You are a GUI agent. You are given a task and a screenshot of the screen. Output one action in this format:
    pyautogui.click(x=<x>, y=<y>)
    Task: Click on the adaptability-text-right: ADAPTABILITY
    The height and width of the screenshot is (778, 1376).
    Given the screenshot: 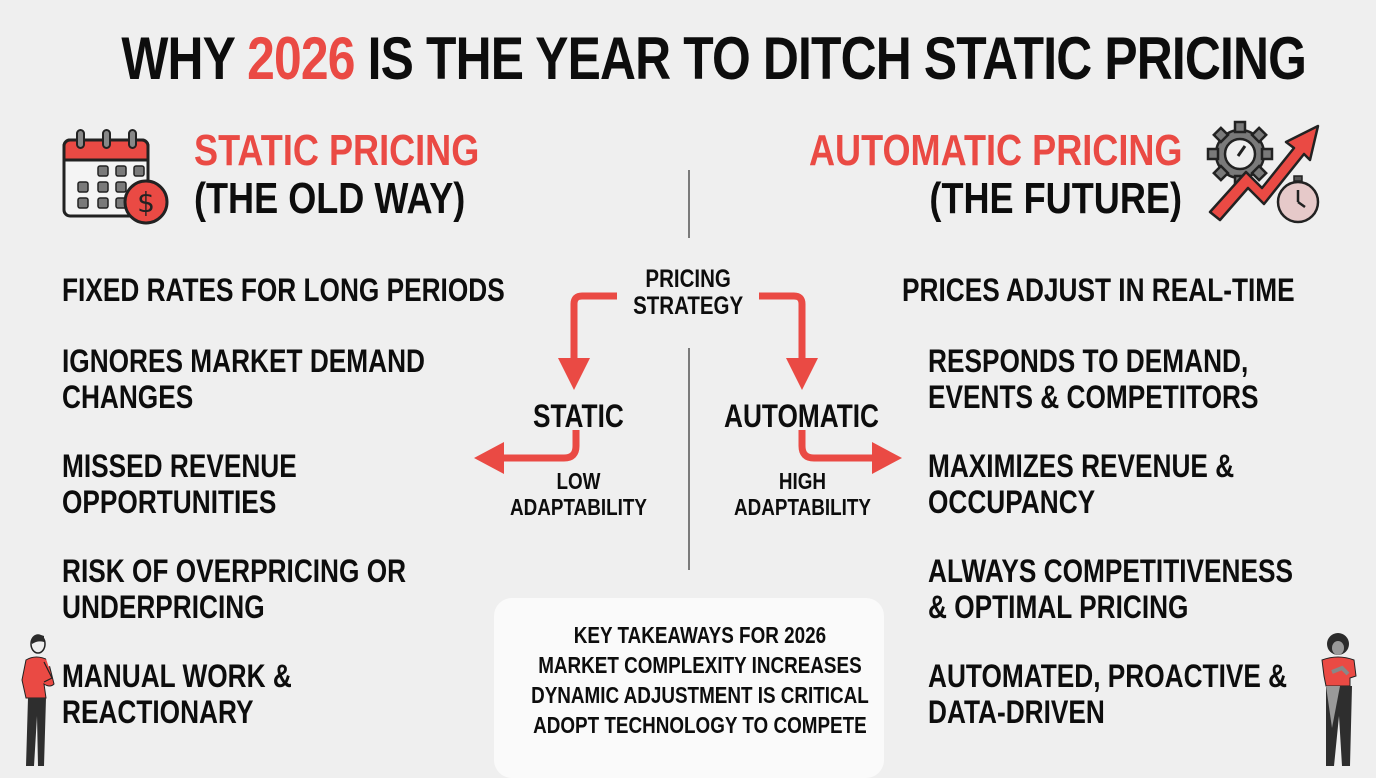 What is the action you would take?
    pyautogui.click(x=802, y=507)
    